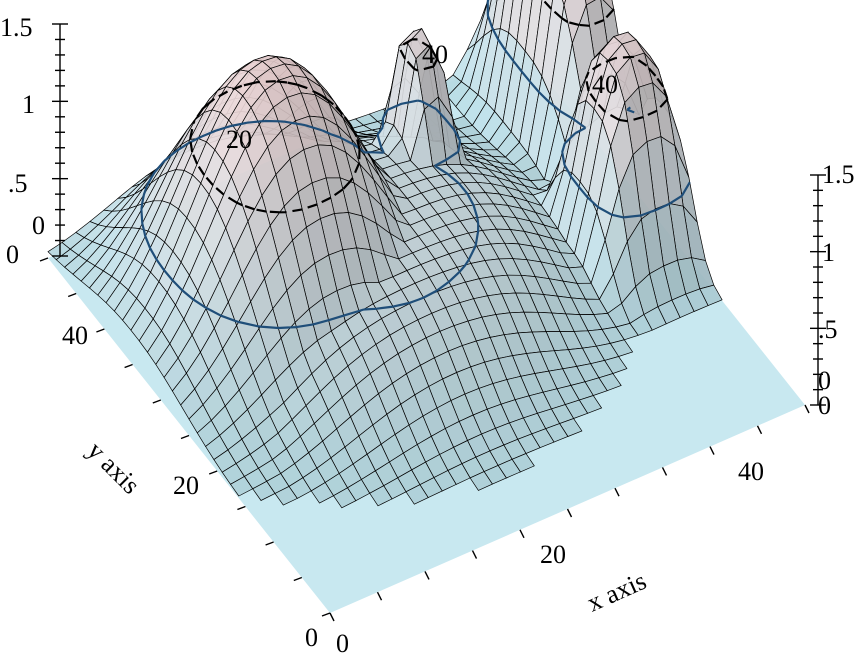  What do you see at coordinates (38, 225) in the screenshot?
I see `z-zero-label-left-upper: 0` at bounding box center [38, 225].